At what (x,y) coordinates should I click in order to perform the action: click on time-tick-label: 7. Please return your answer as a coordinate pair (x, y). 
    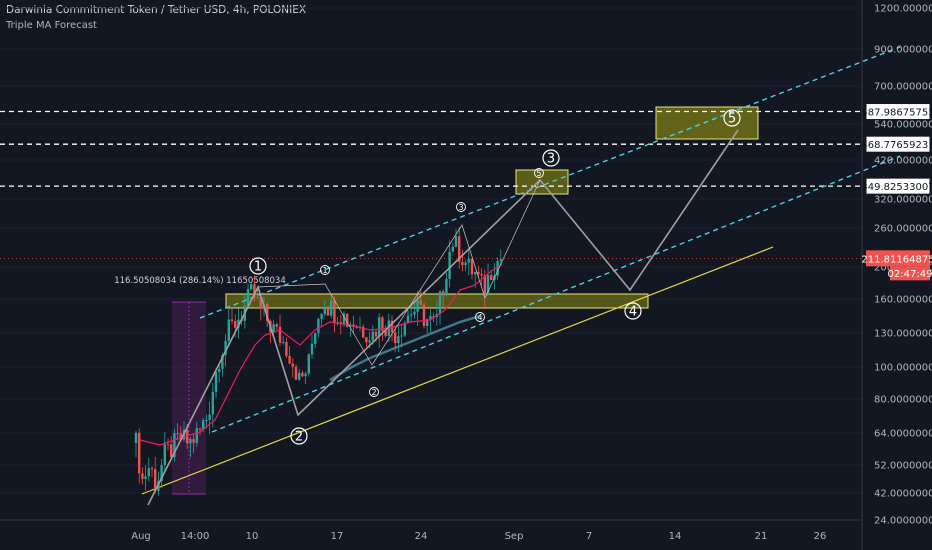
    Looking at the image, I should click on (589, 536).